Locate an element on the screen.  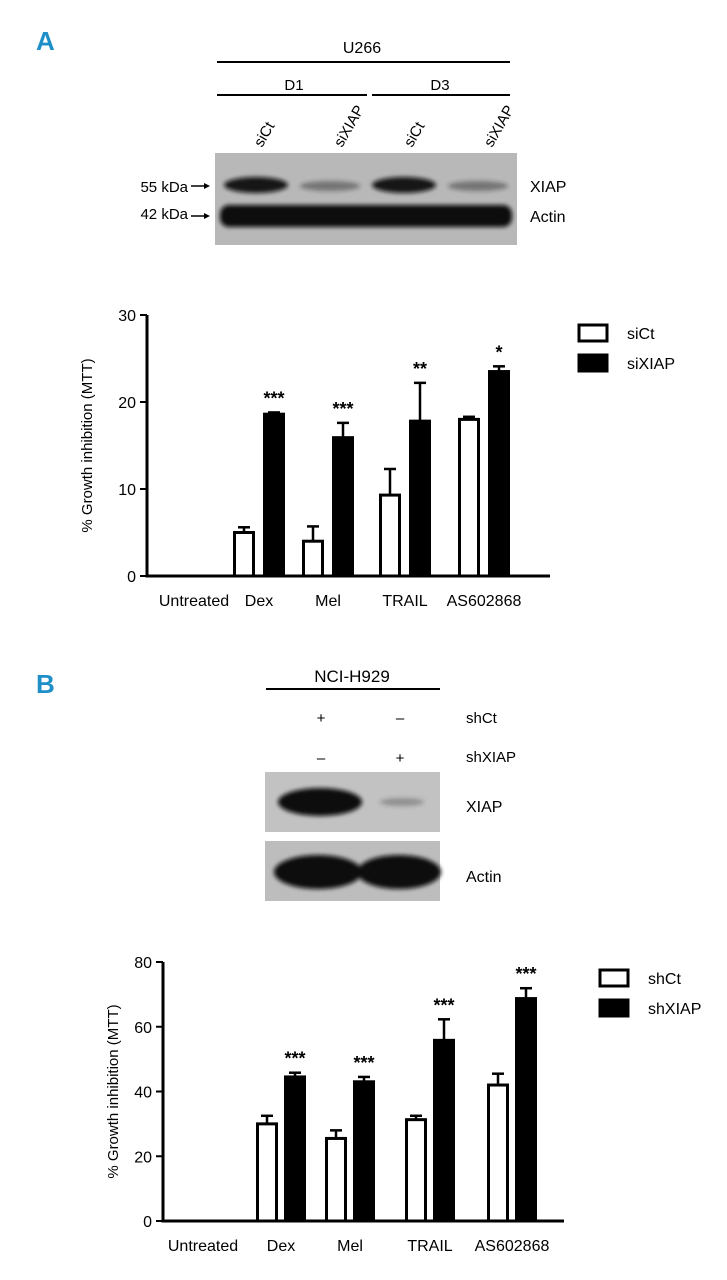
blot-a-band-label: Actin is located at coordinates (548, 217).